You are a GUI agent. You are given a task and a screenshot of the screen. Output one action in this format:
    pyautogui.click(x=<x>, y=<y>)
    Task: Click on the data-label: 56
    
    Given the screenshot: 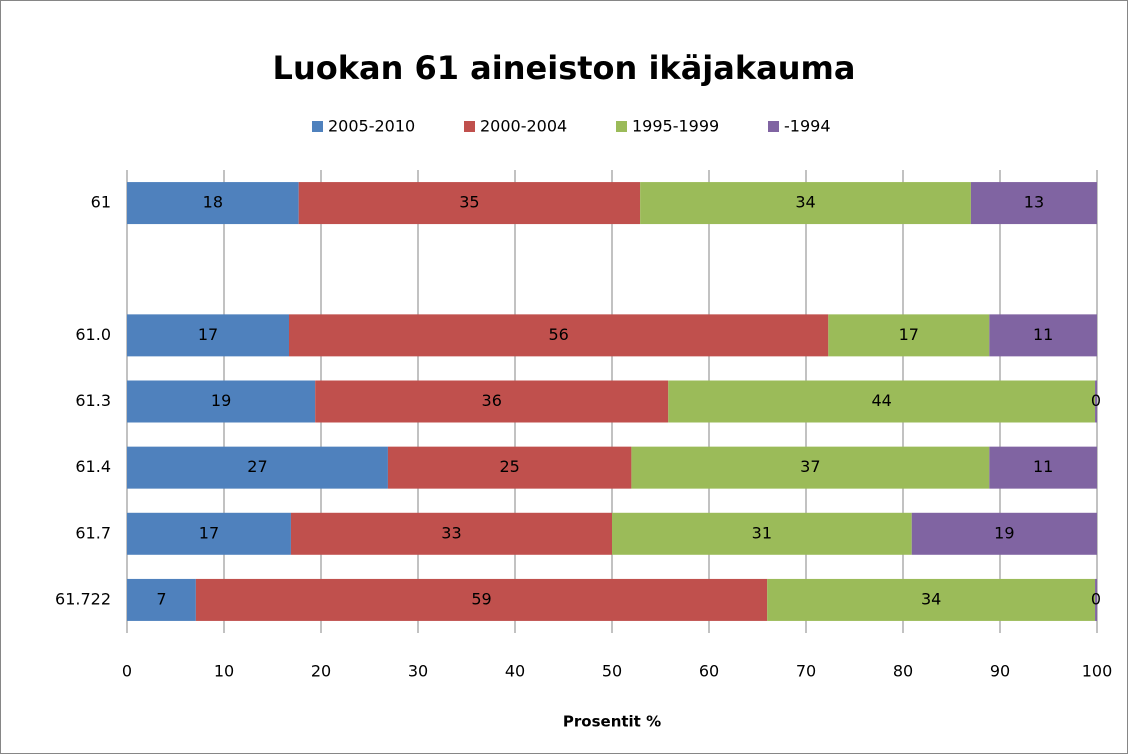 What is the action you would take?
    pyautogui.click(x=558, y=334)
    